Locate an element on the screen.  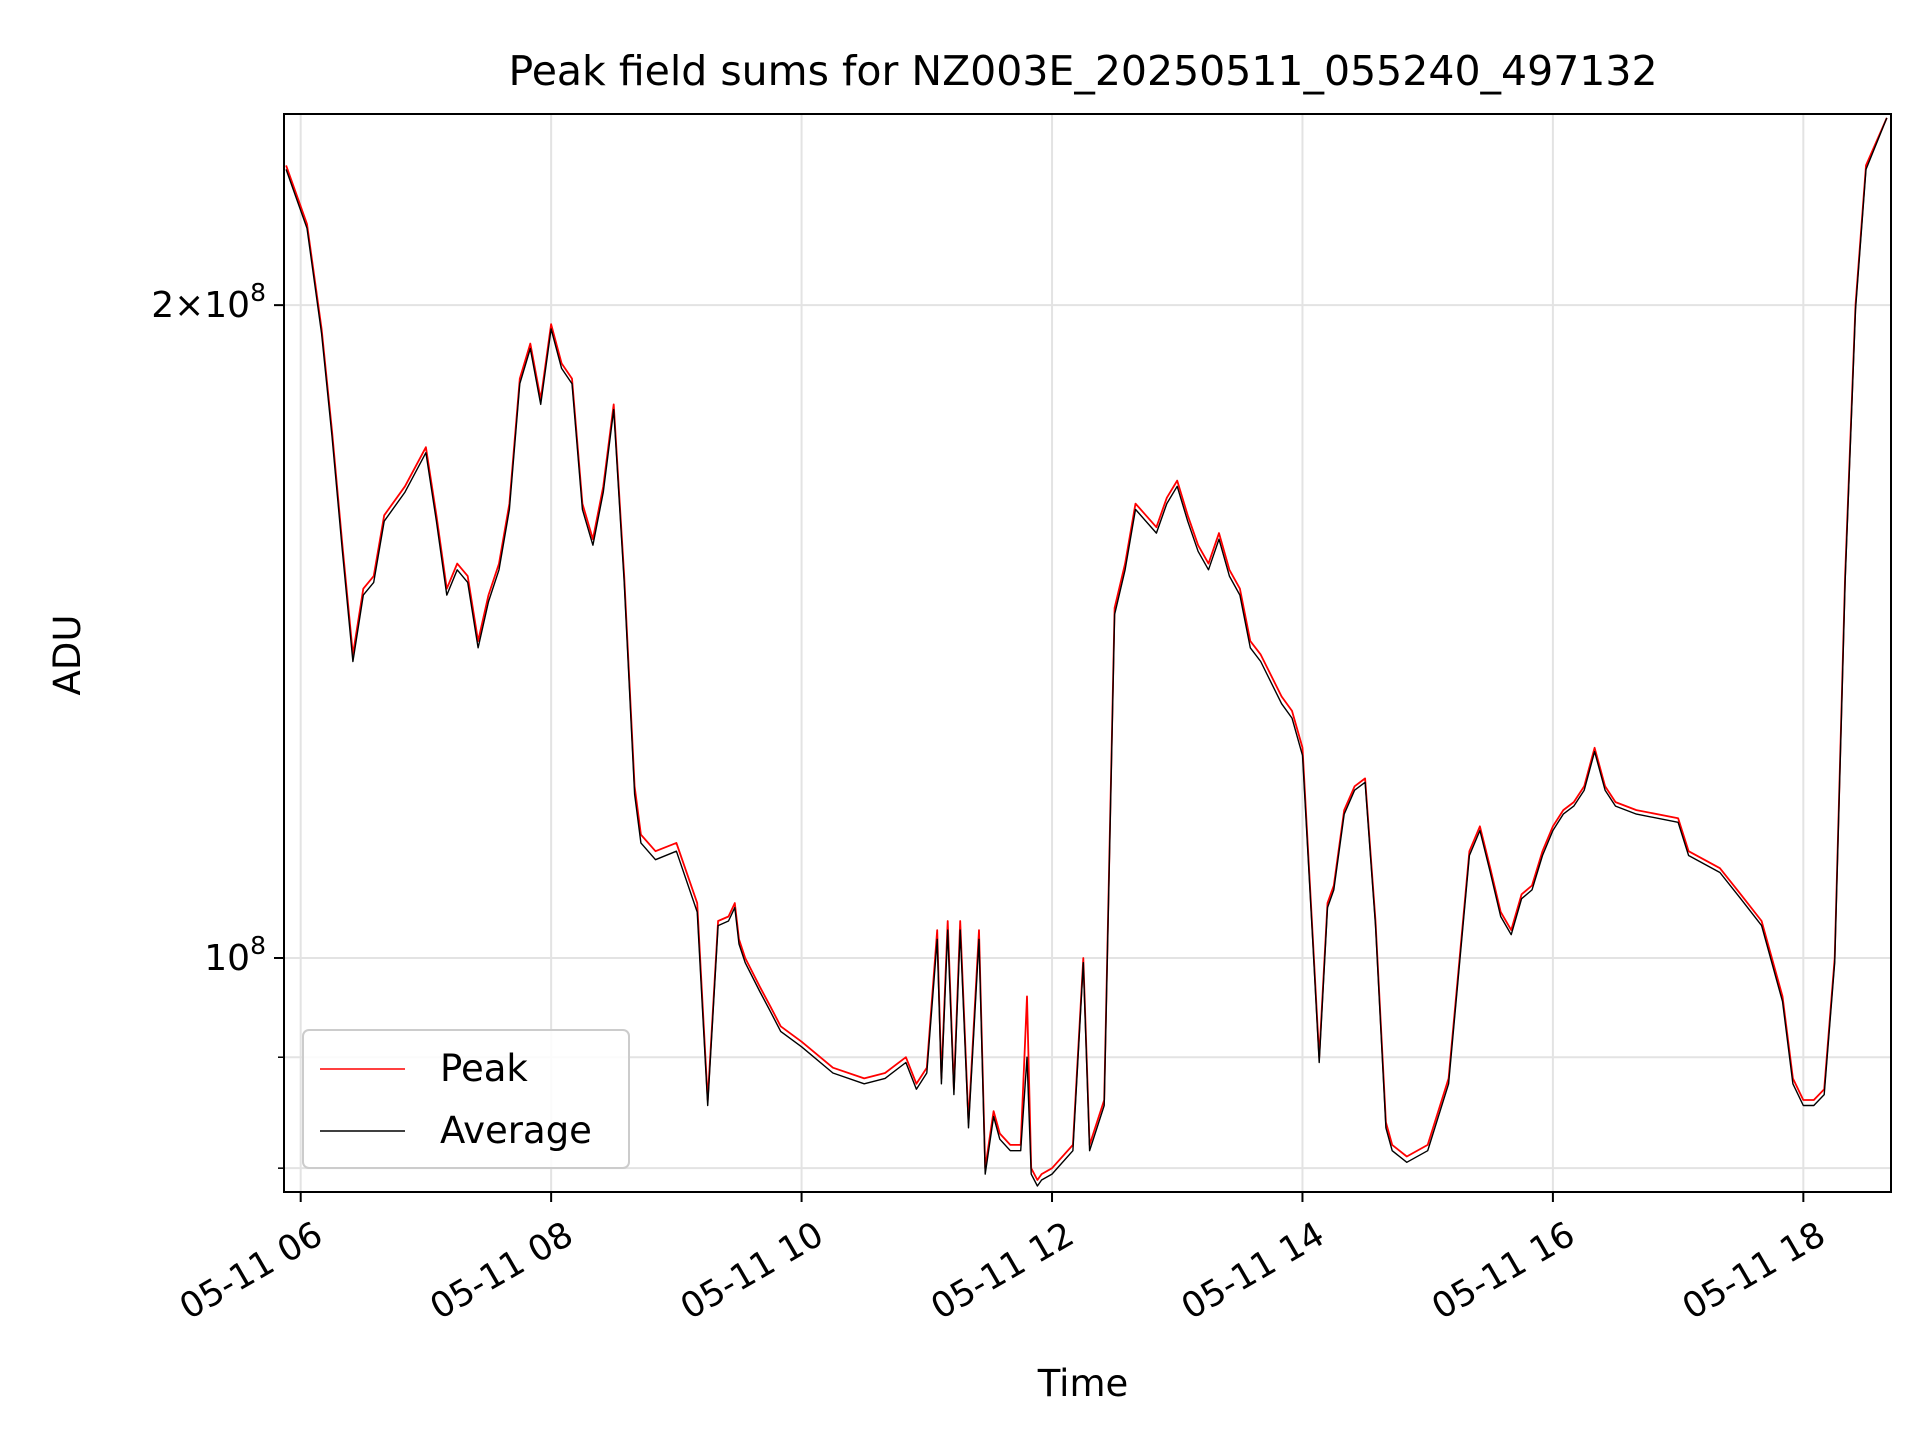
legend-average-label: Average is located at coordinates (516, 1130).